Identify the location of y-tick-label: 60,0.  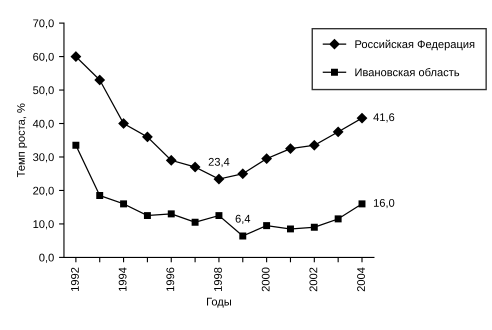
(43, 57).